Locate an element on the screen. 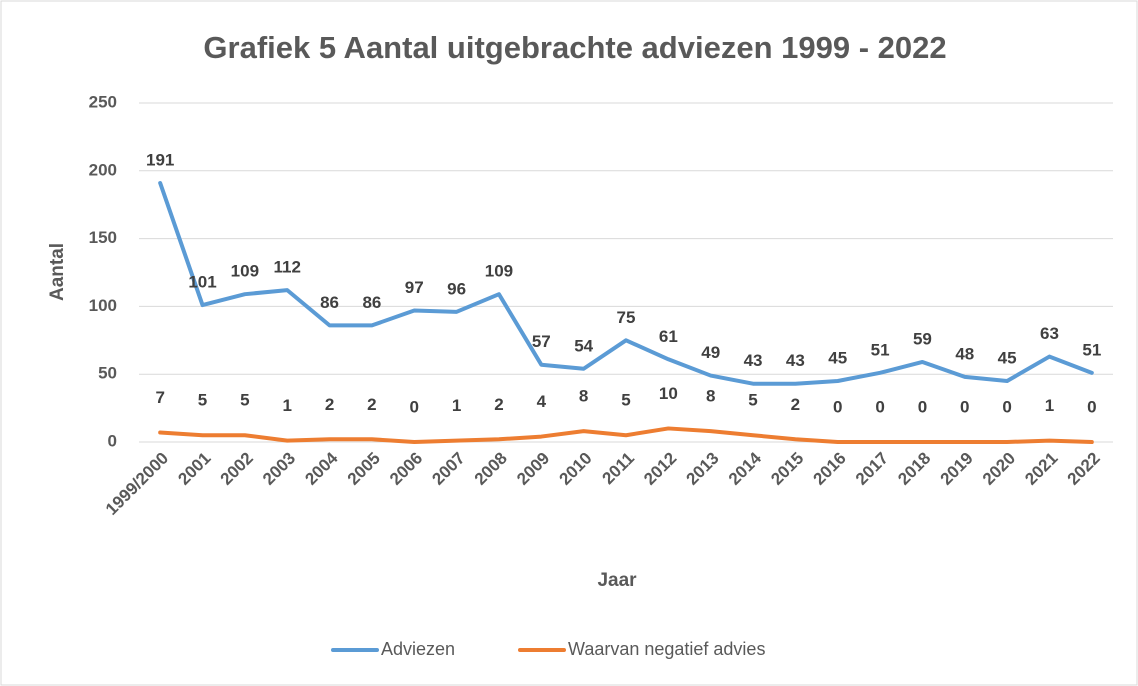 The image size is (1138, 686). y-tick-label: 100 is located at coordinates (103, 305).